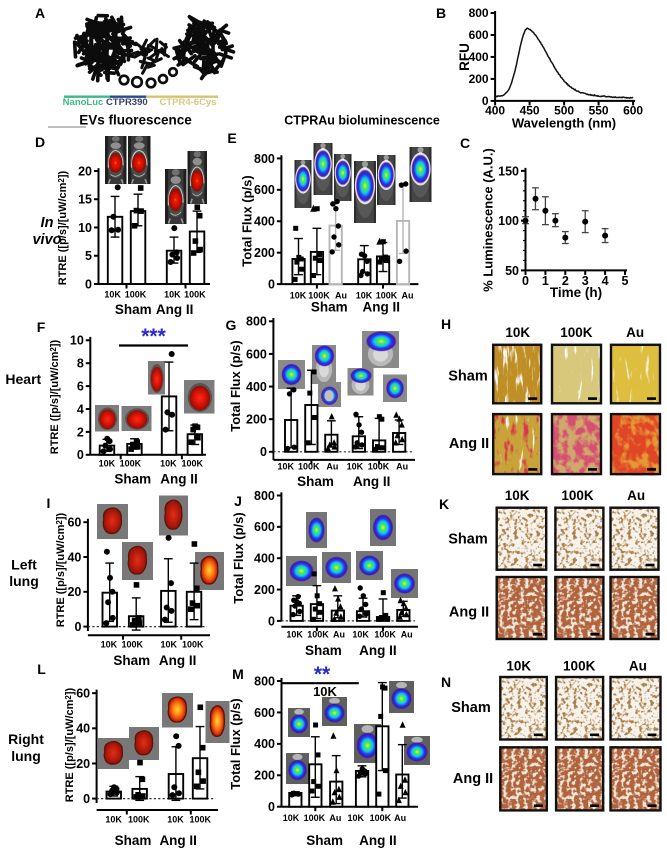  What do you see at coordinates (362, 121) in the screenshot?
I see `svg-text: CTPRAu bioluminescence` at bounding box center [362, 121].